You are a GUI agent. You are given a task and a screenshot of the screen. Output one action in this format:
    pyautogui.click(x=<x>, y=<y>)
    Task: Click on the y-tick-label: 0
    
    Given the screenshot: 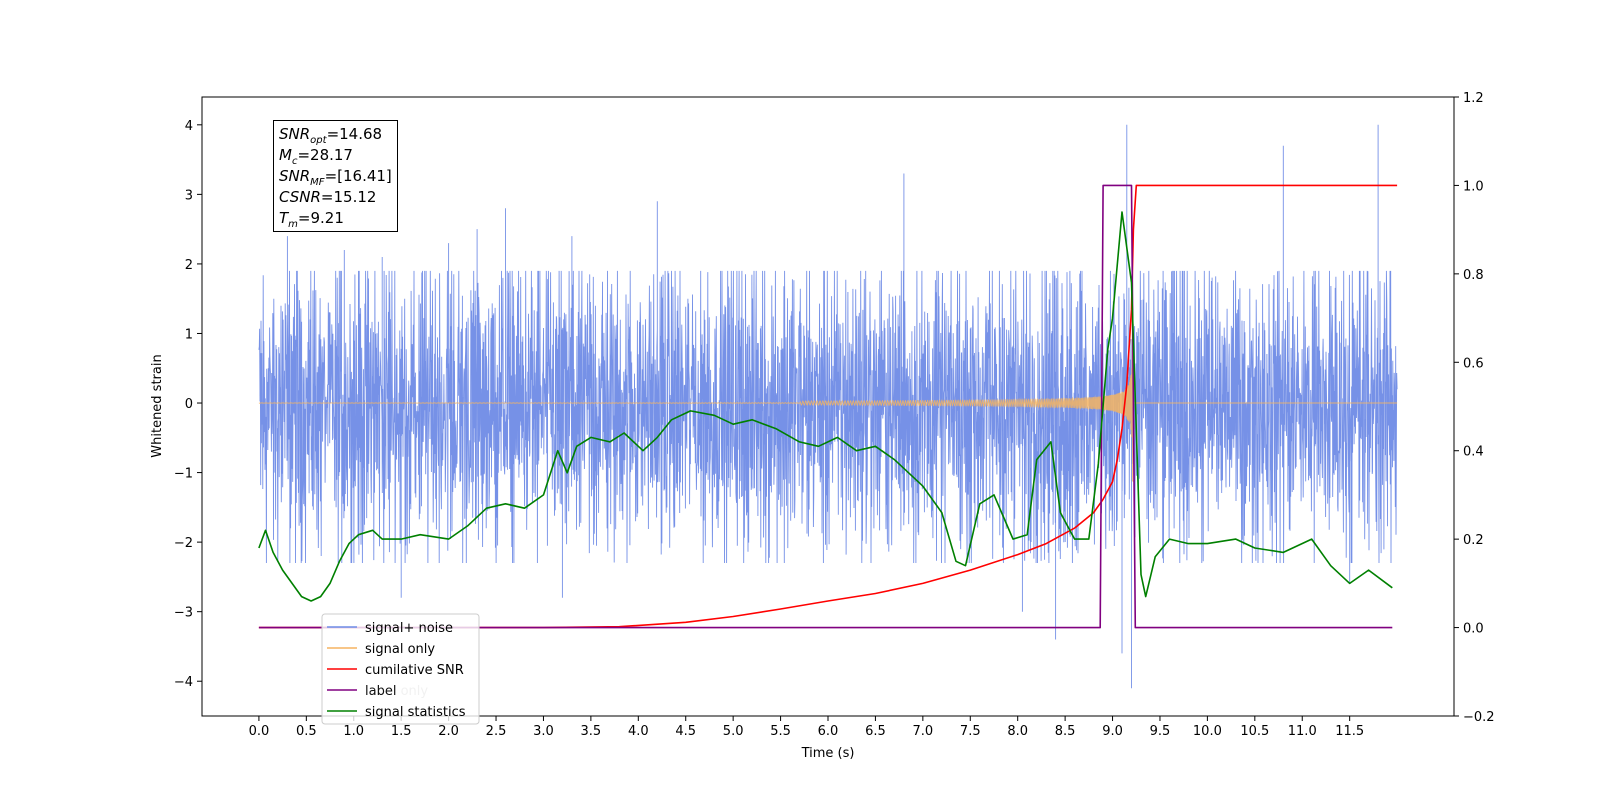 What is the action you would take?
    pyautogui.click(x=189, y=404)
    